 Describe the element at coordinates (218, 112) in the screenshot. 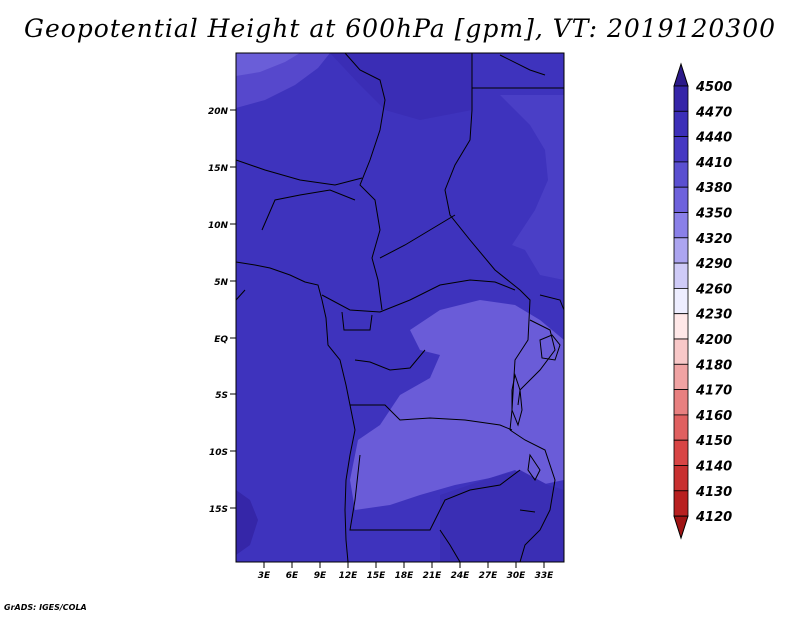

I see `lat-label: 20N` at that location.